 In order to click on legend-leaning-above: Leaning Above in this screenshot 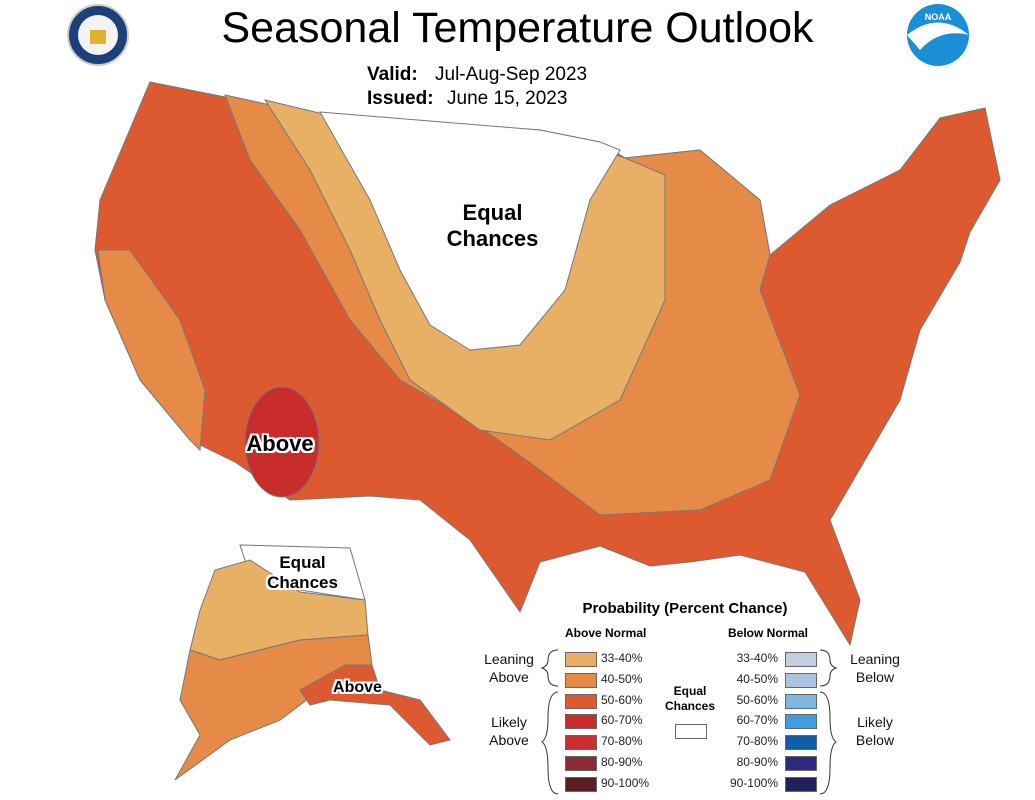, I will do `click(509, 668)`.